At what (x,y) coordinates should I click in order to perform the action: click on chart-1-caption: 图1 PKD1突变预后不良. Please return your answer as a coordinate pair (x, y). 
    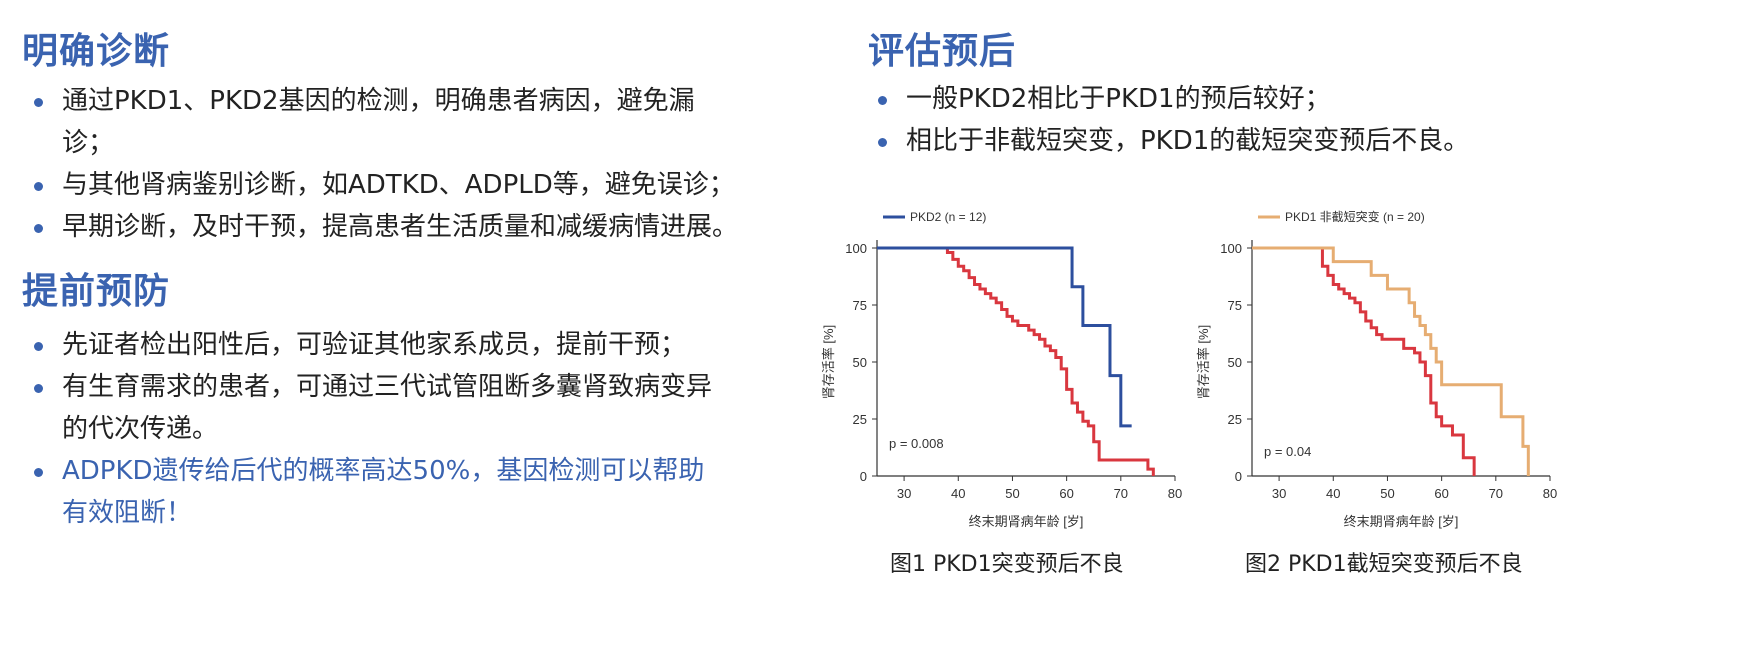
    Looking at the image, I should click on (1007, 564).